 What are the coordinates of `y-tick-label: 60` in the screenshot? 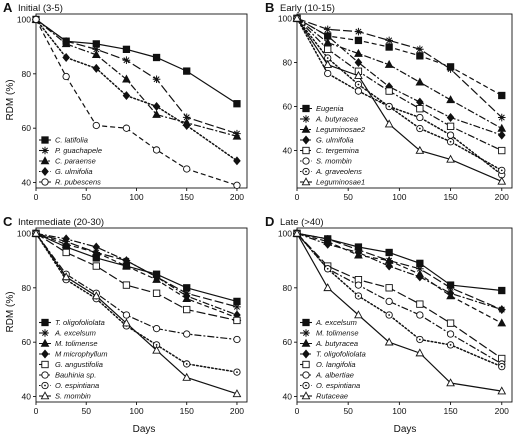 It's located at (288, 342).